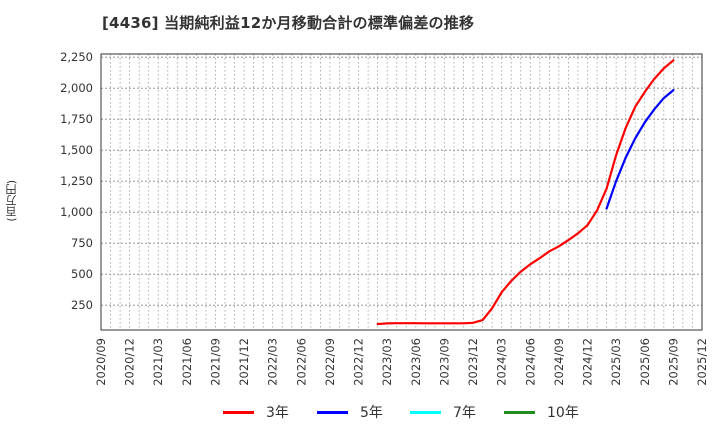 This screenshot has width=720, height=440. What do you see at coordinates (101, 362) in the screenshot?
I see `x-tick-label: 2020/09` at bounding box center [101, 362].